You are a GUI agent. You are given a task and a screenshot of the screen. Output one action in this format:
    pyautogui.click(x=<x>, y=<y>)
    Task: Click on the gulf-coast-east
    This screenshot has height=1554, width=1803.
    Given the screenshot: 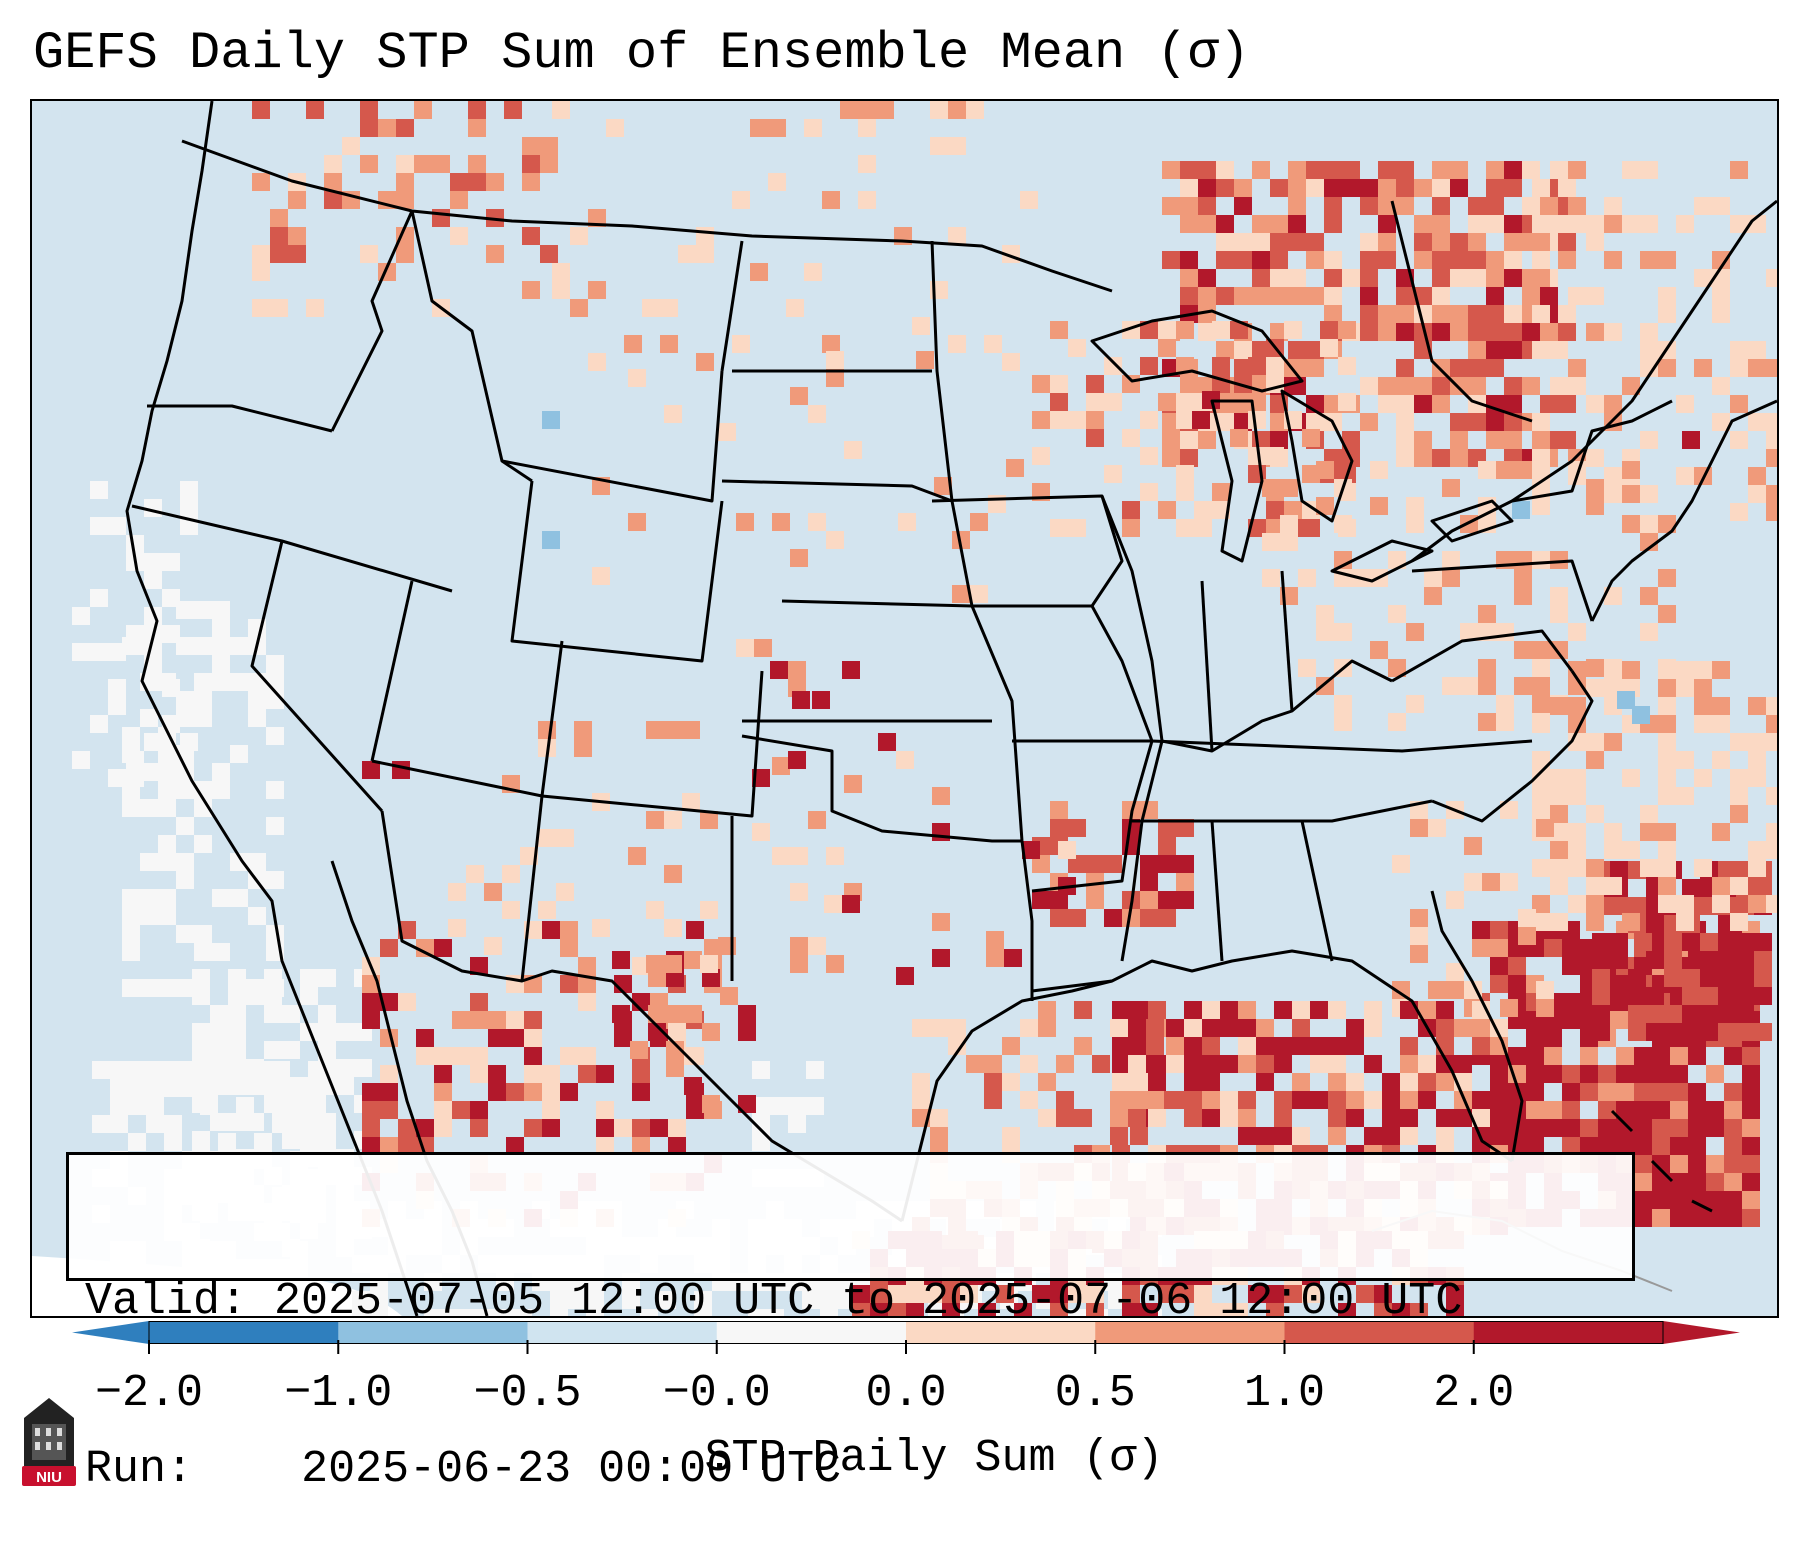 What is the action you would take?
    pyautogui.click(x=1272, y=1056)
    